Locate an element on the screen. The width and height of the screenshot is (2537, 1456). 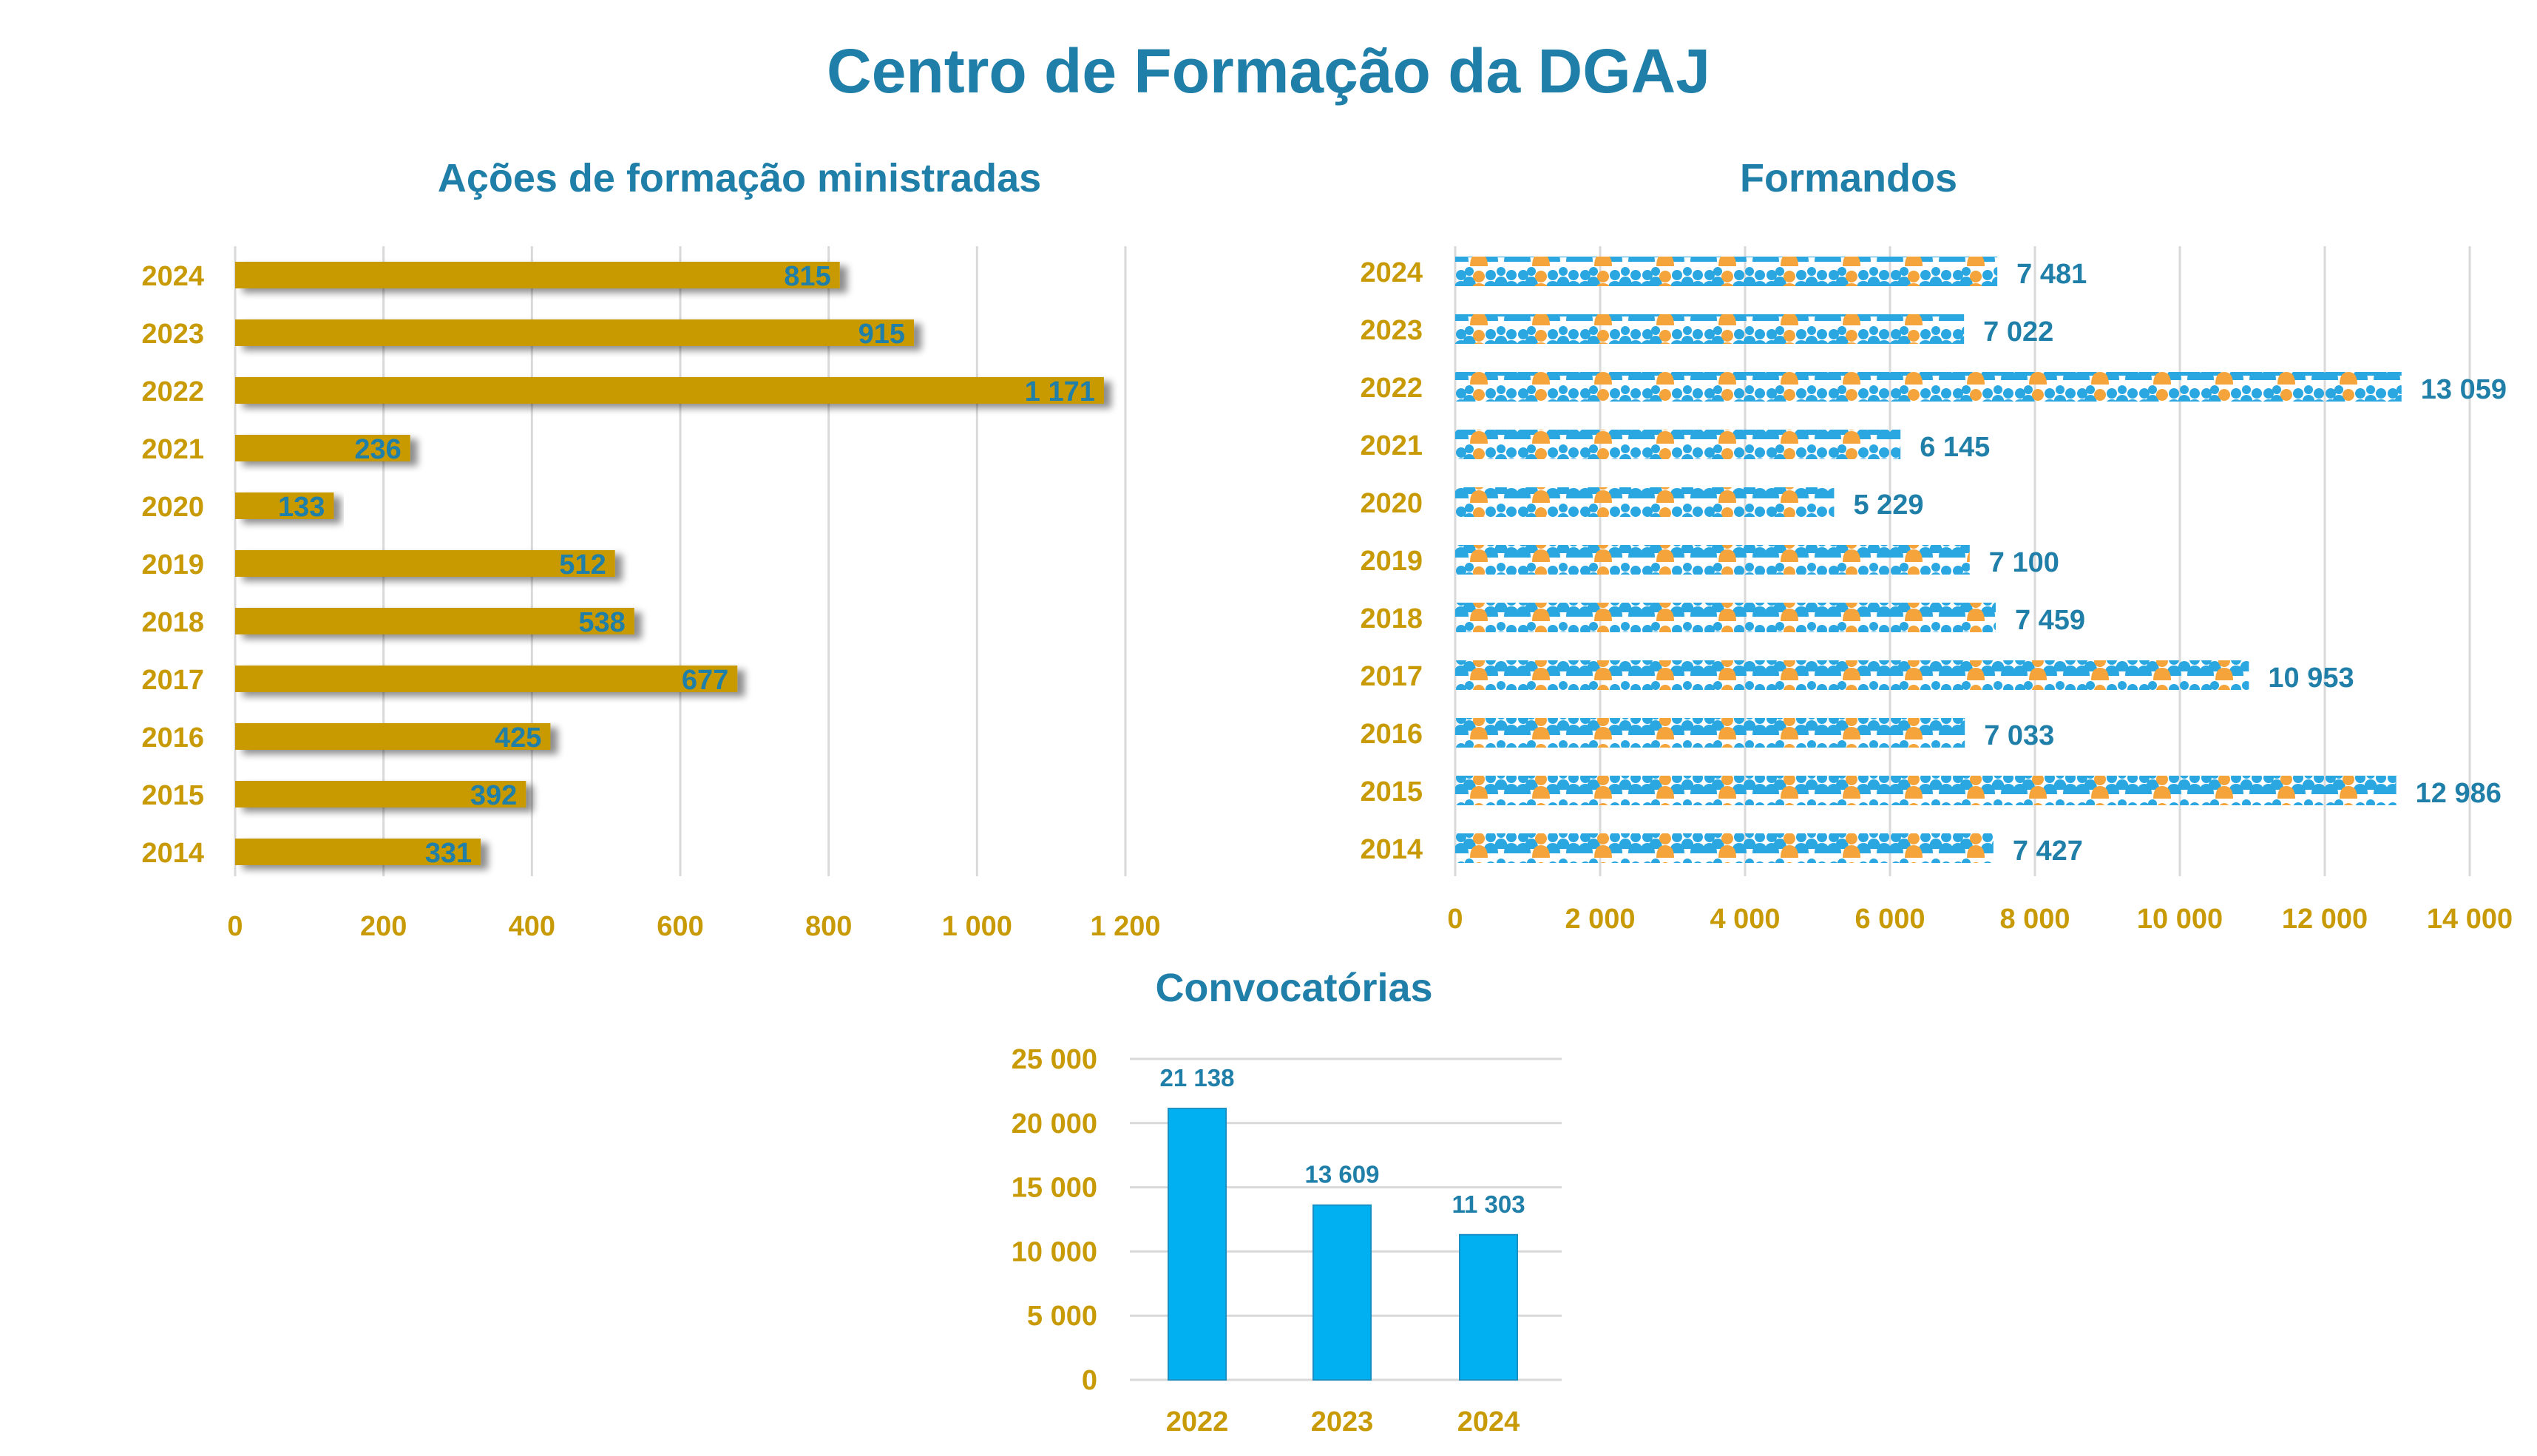
acoes-value-label: 236 is located at coordinates (377, 449).